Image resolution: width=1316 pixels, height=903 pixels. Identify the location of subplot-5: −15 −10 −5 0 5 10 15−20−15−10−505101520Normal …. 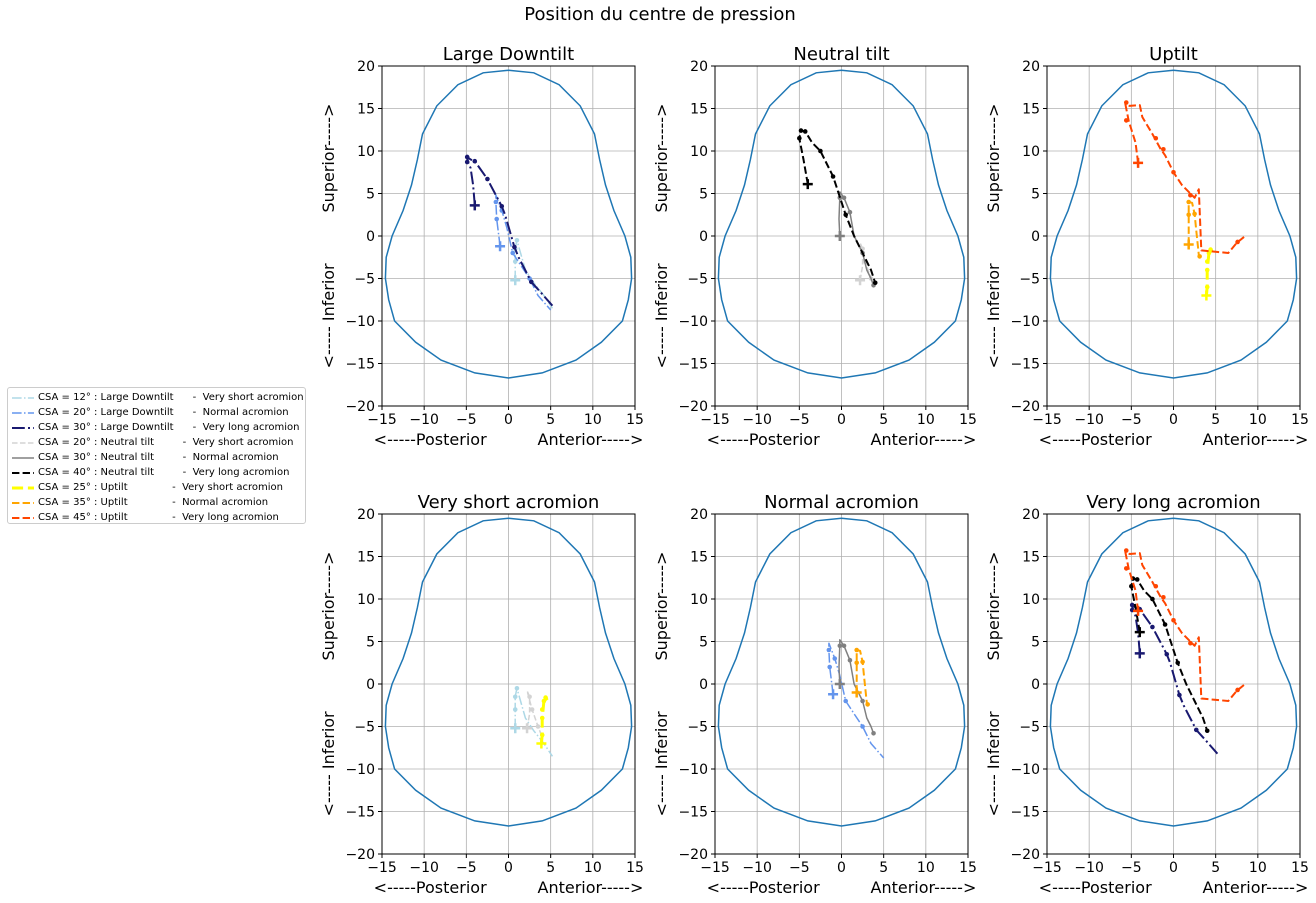
(814, 694).